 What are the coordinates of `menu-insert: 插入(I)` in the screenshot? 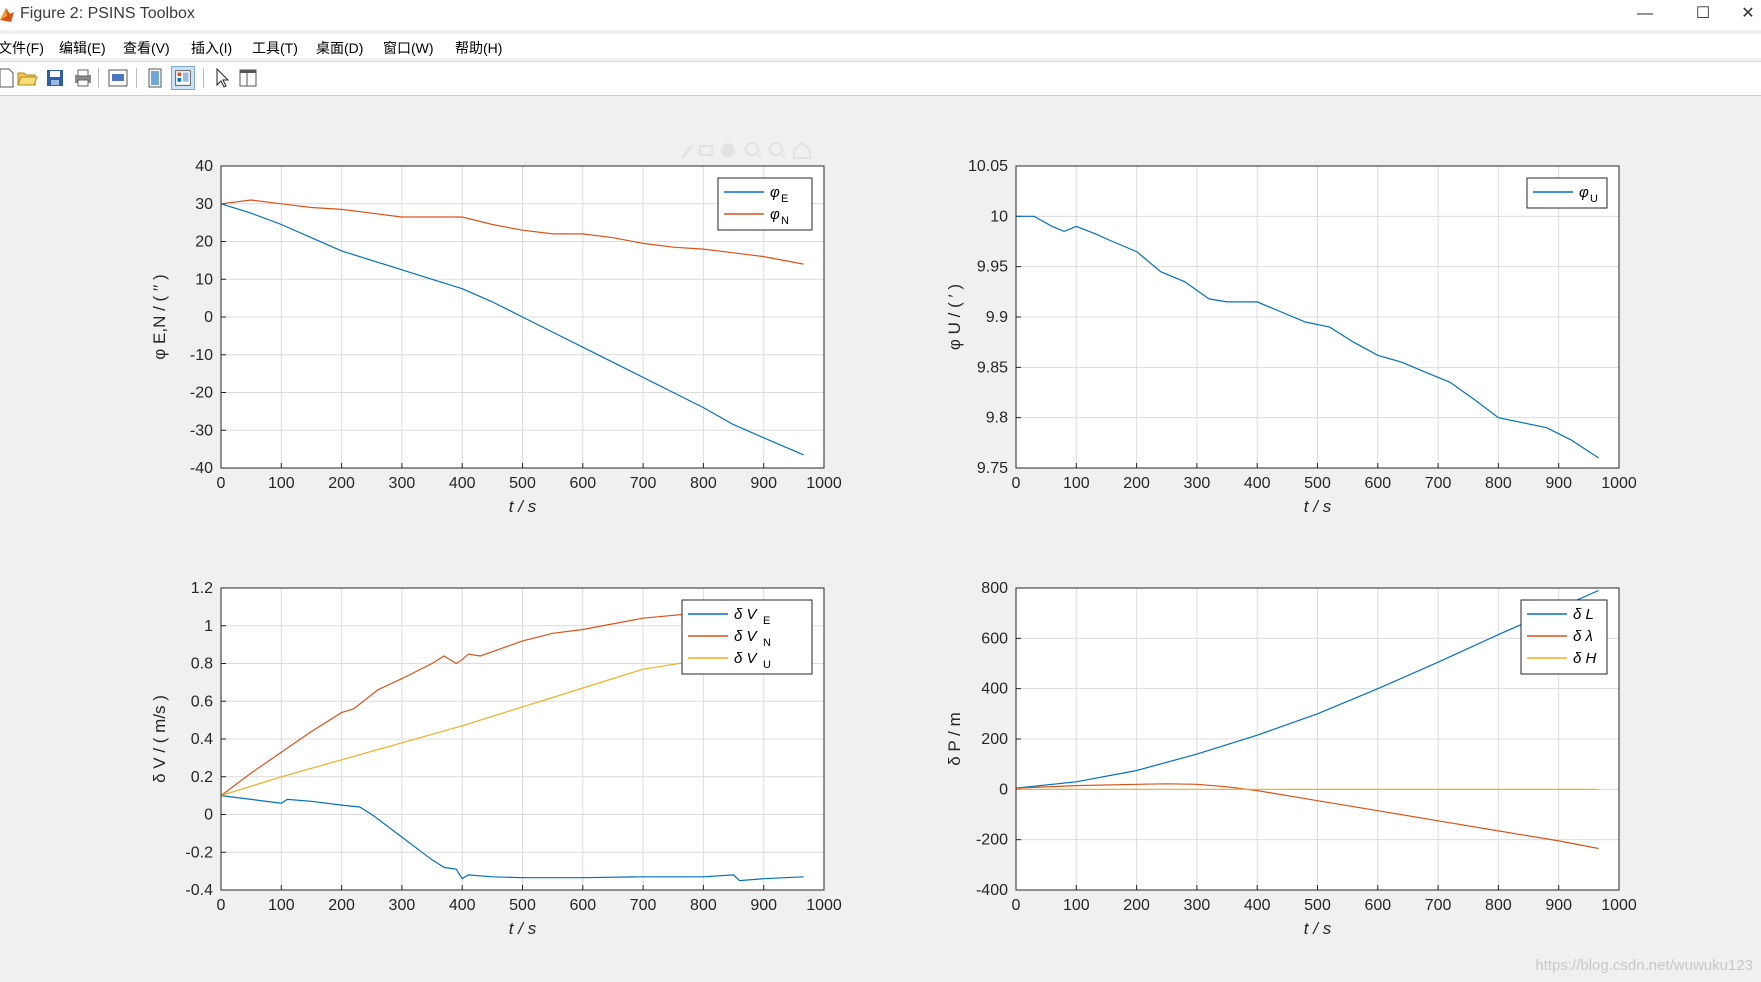 It's located at (212, 48).